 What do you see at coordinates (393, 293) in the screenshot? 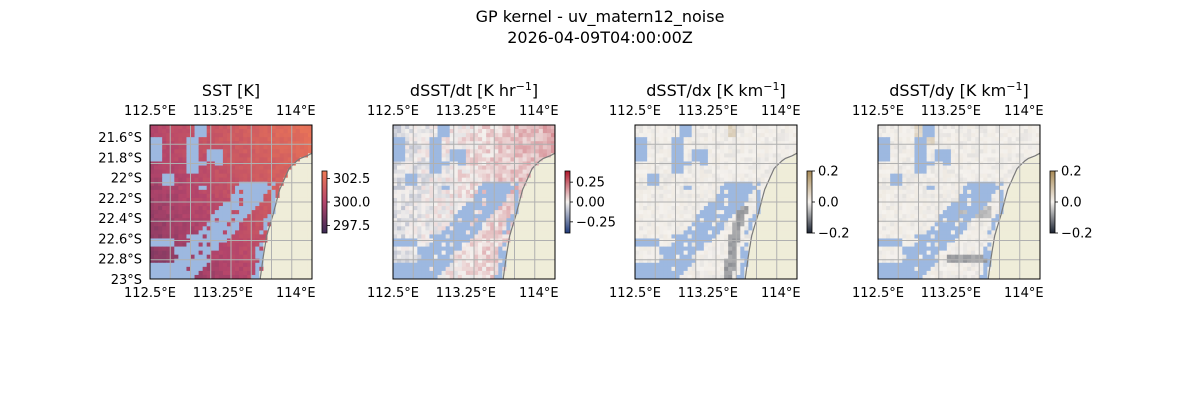
I see `x-tick-bottom-dt: 112.5°E` at bounding box center [393, 293].